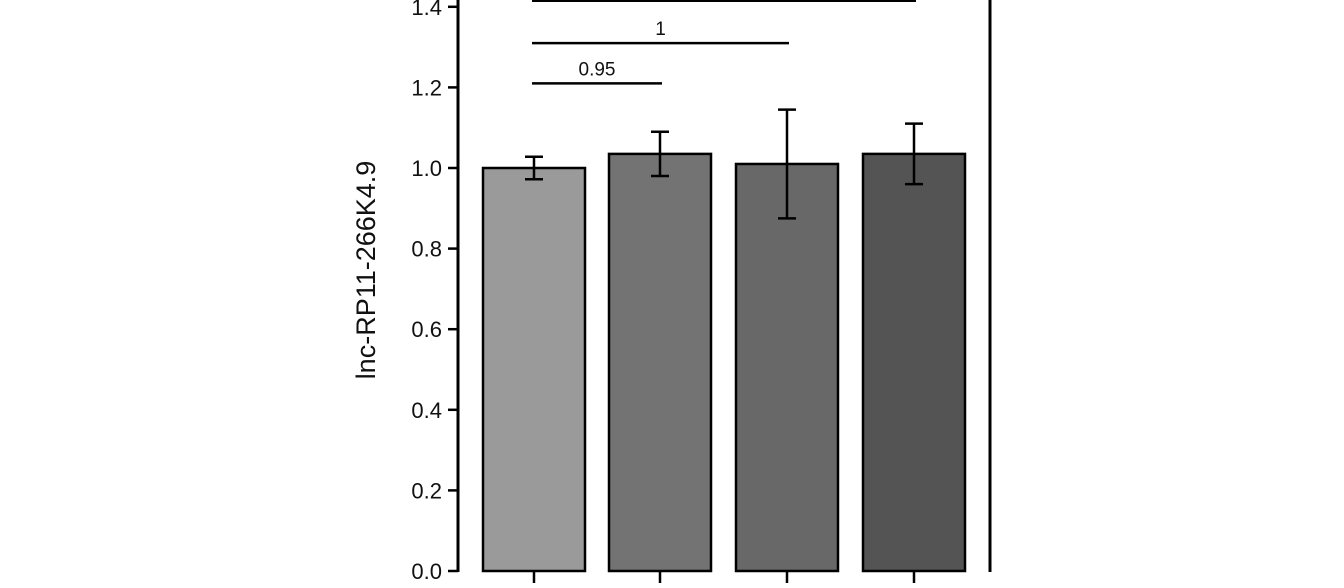 This screenshot has height=588, width=1344. I want to click on x-axis, so click(724, 578).